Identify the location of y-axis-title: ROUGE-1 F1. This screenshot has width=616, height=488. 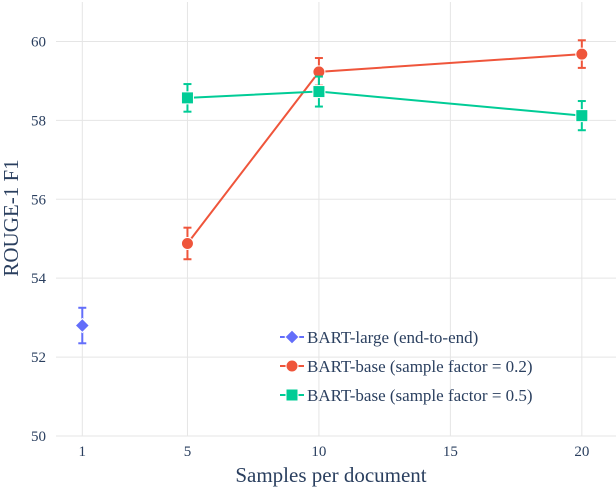
(11, 217).